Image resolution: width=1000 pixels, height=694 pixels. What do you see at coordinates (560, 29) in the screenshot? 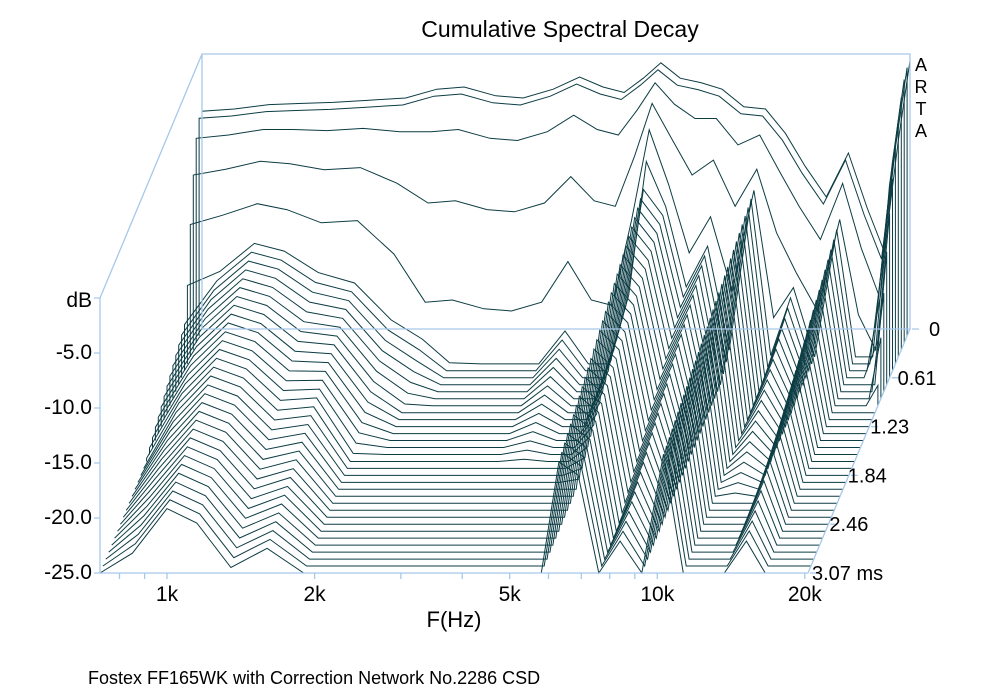
I see `page-title: Cumulative Spectral Decay` at bounding box center [560, 29].